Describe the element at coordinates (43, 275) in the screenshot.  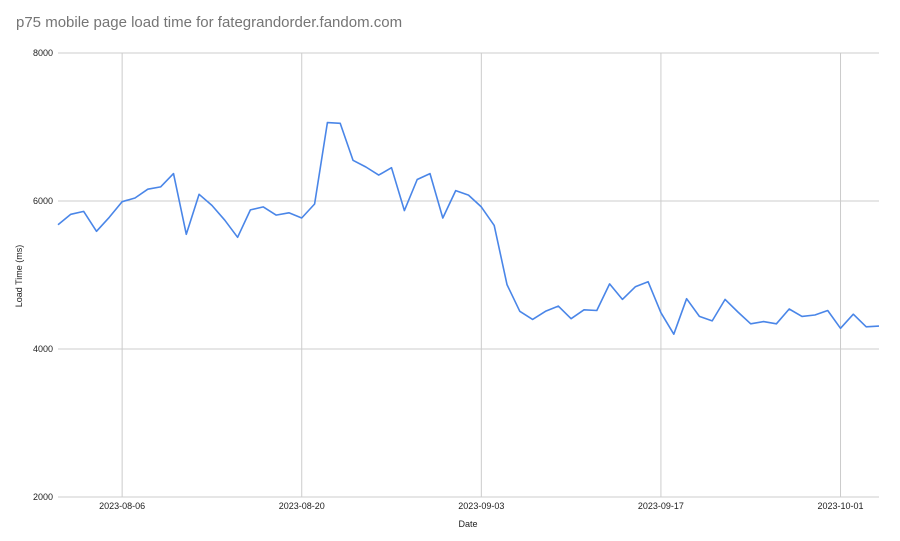
I see `y-axis-ticks: 2000 4000 6000 8000` at that location.